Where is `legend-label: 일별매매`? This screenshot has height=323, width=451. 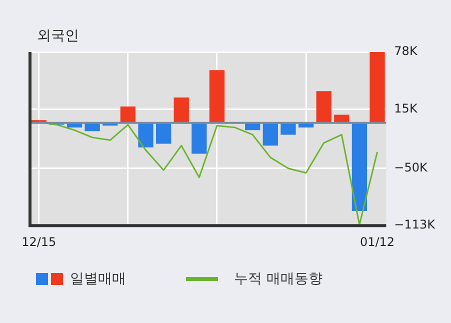 legend-label: 일별매매 is located at coordinates (98, 279).